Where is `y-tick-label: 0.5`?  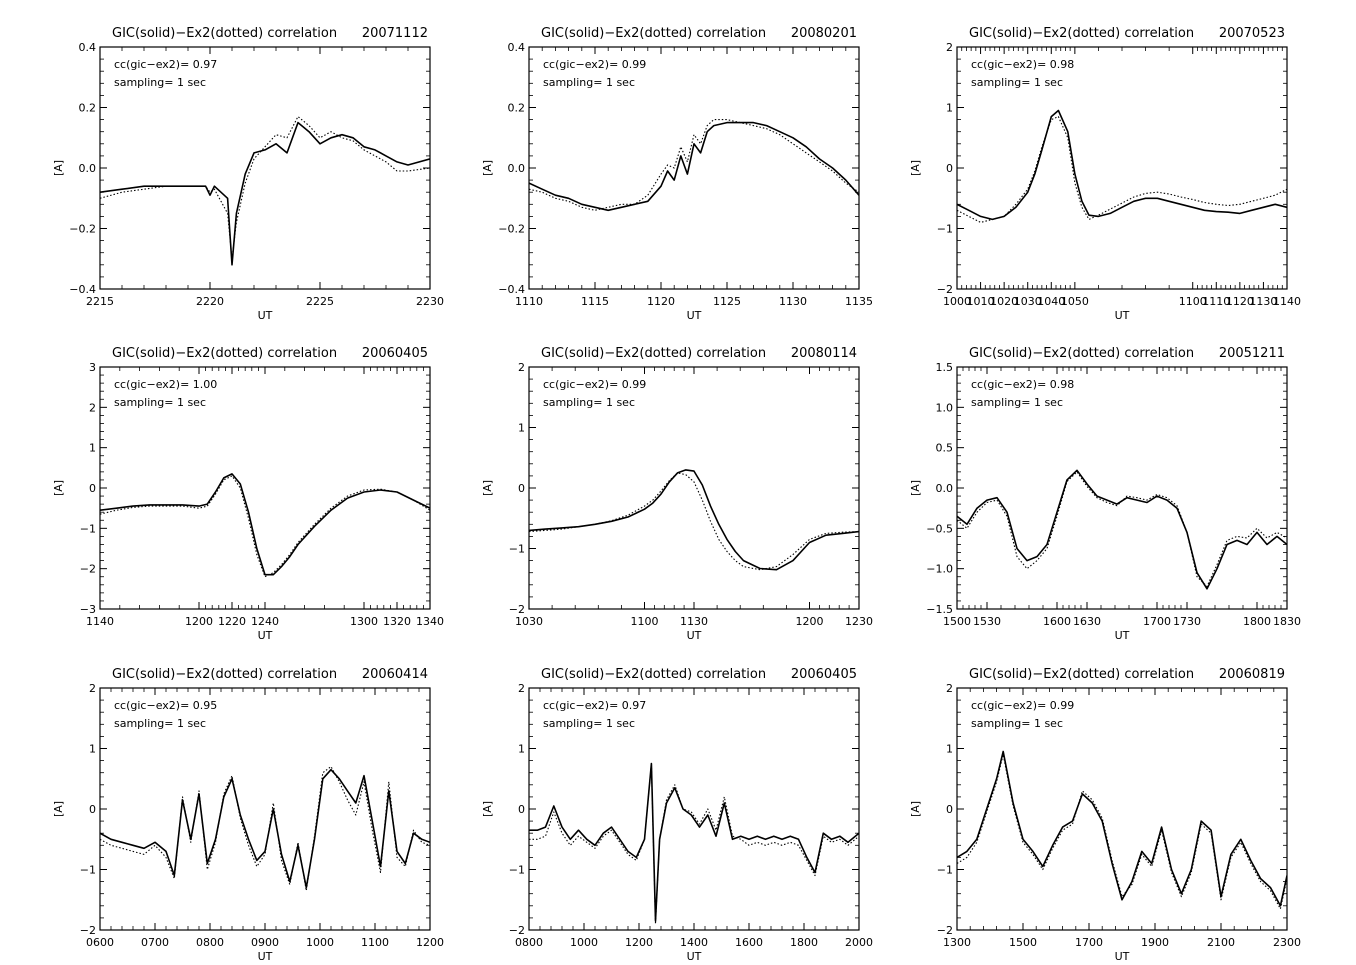
y-tick-label: 0.5 is located at coordinates (945, 448).